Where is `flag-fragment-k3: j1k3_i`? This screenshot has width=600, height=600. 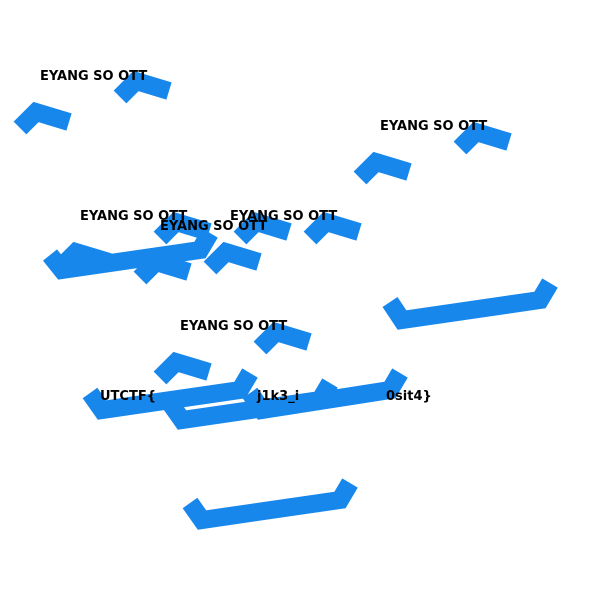 flag-fragment-k3: j1k3_i is located at coordinates (277, 396).